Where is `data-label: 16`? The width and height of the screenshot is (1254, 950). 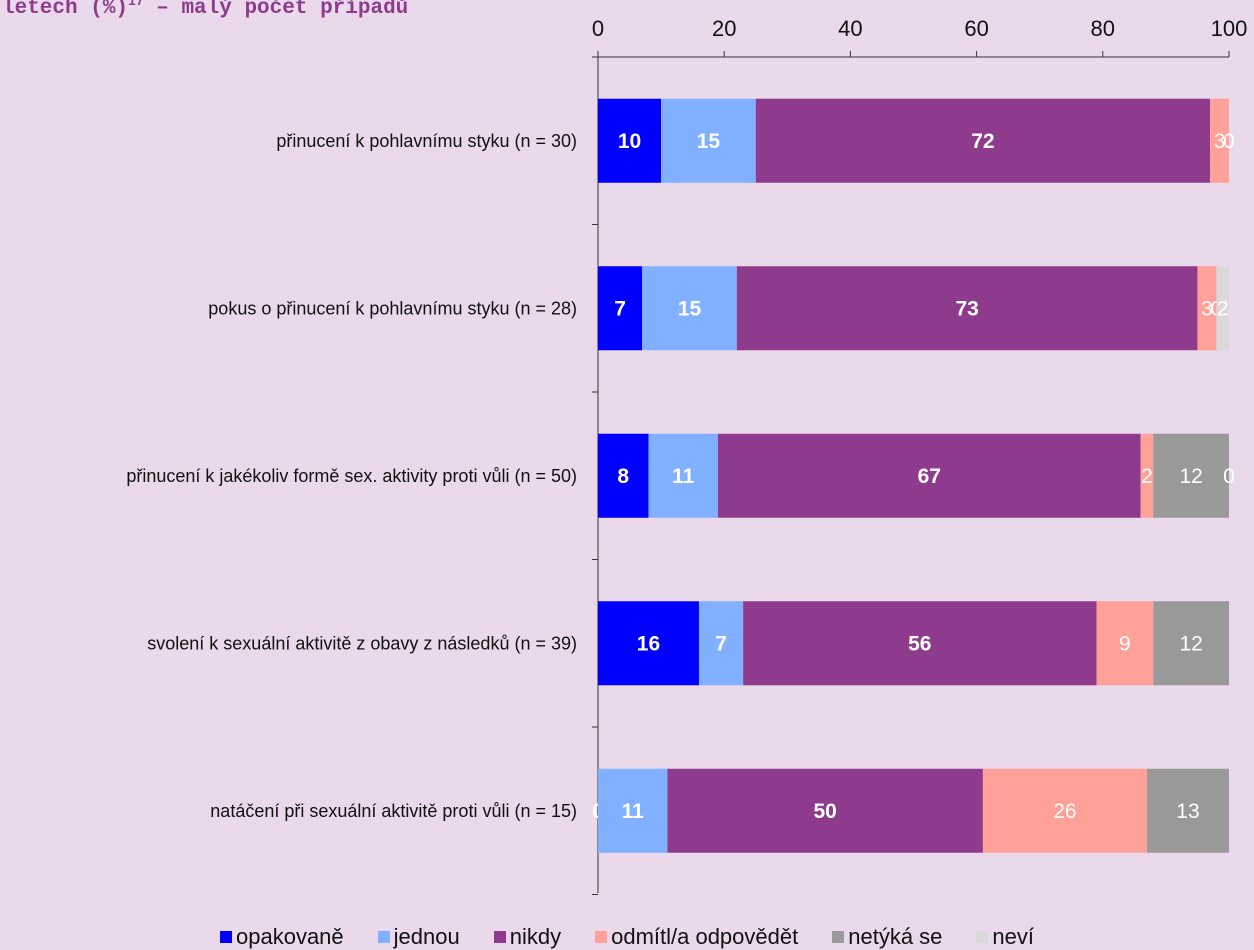
data-label: 16 is located at coordinates (648, 643).